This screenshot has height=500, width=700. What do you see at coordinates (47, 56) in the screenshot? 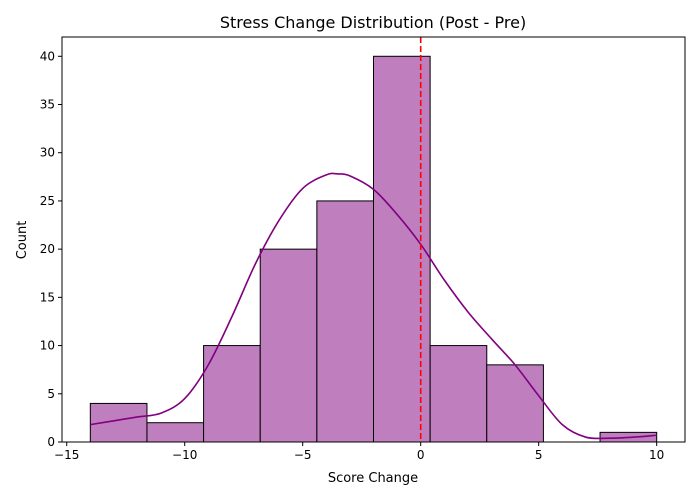
I see `y-tick-label: 40` at bounding box center [47, 56].